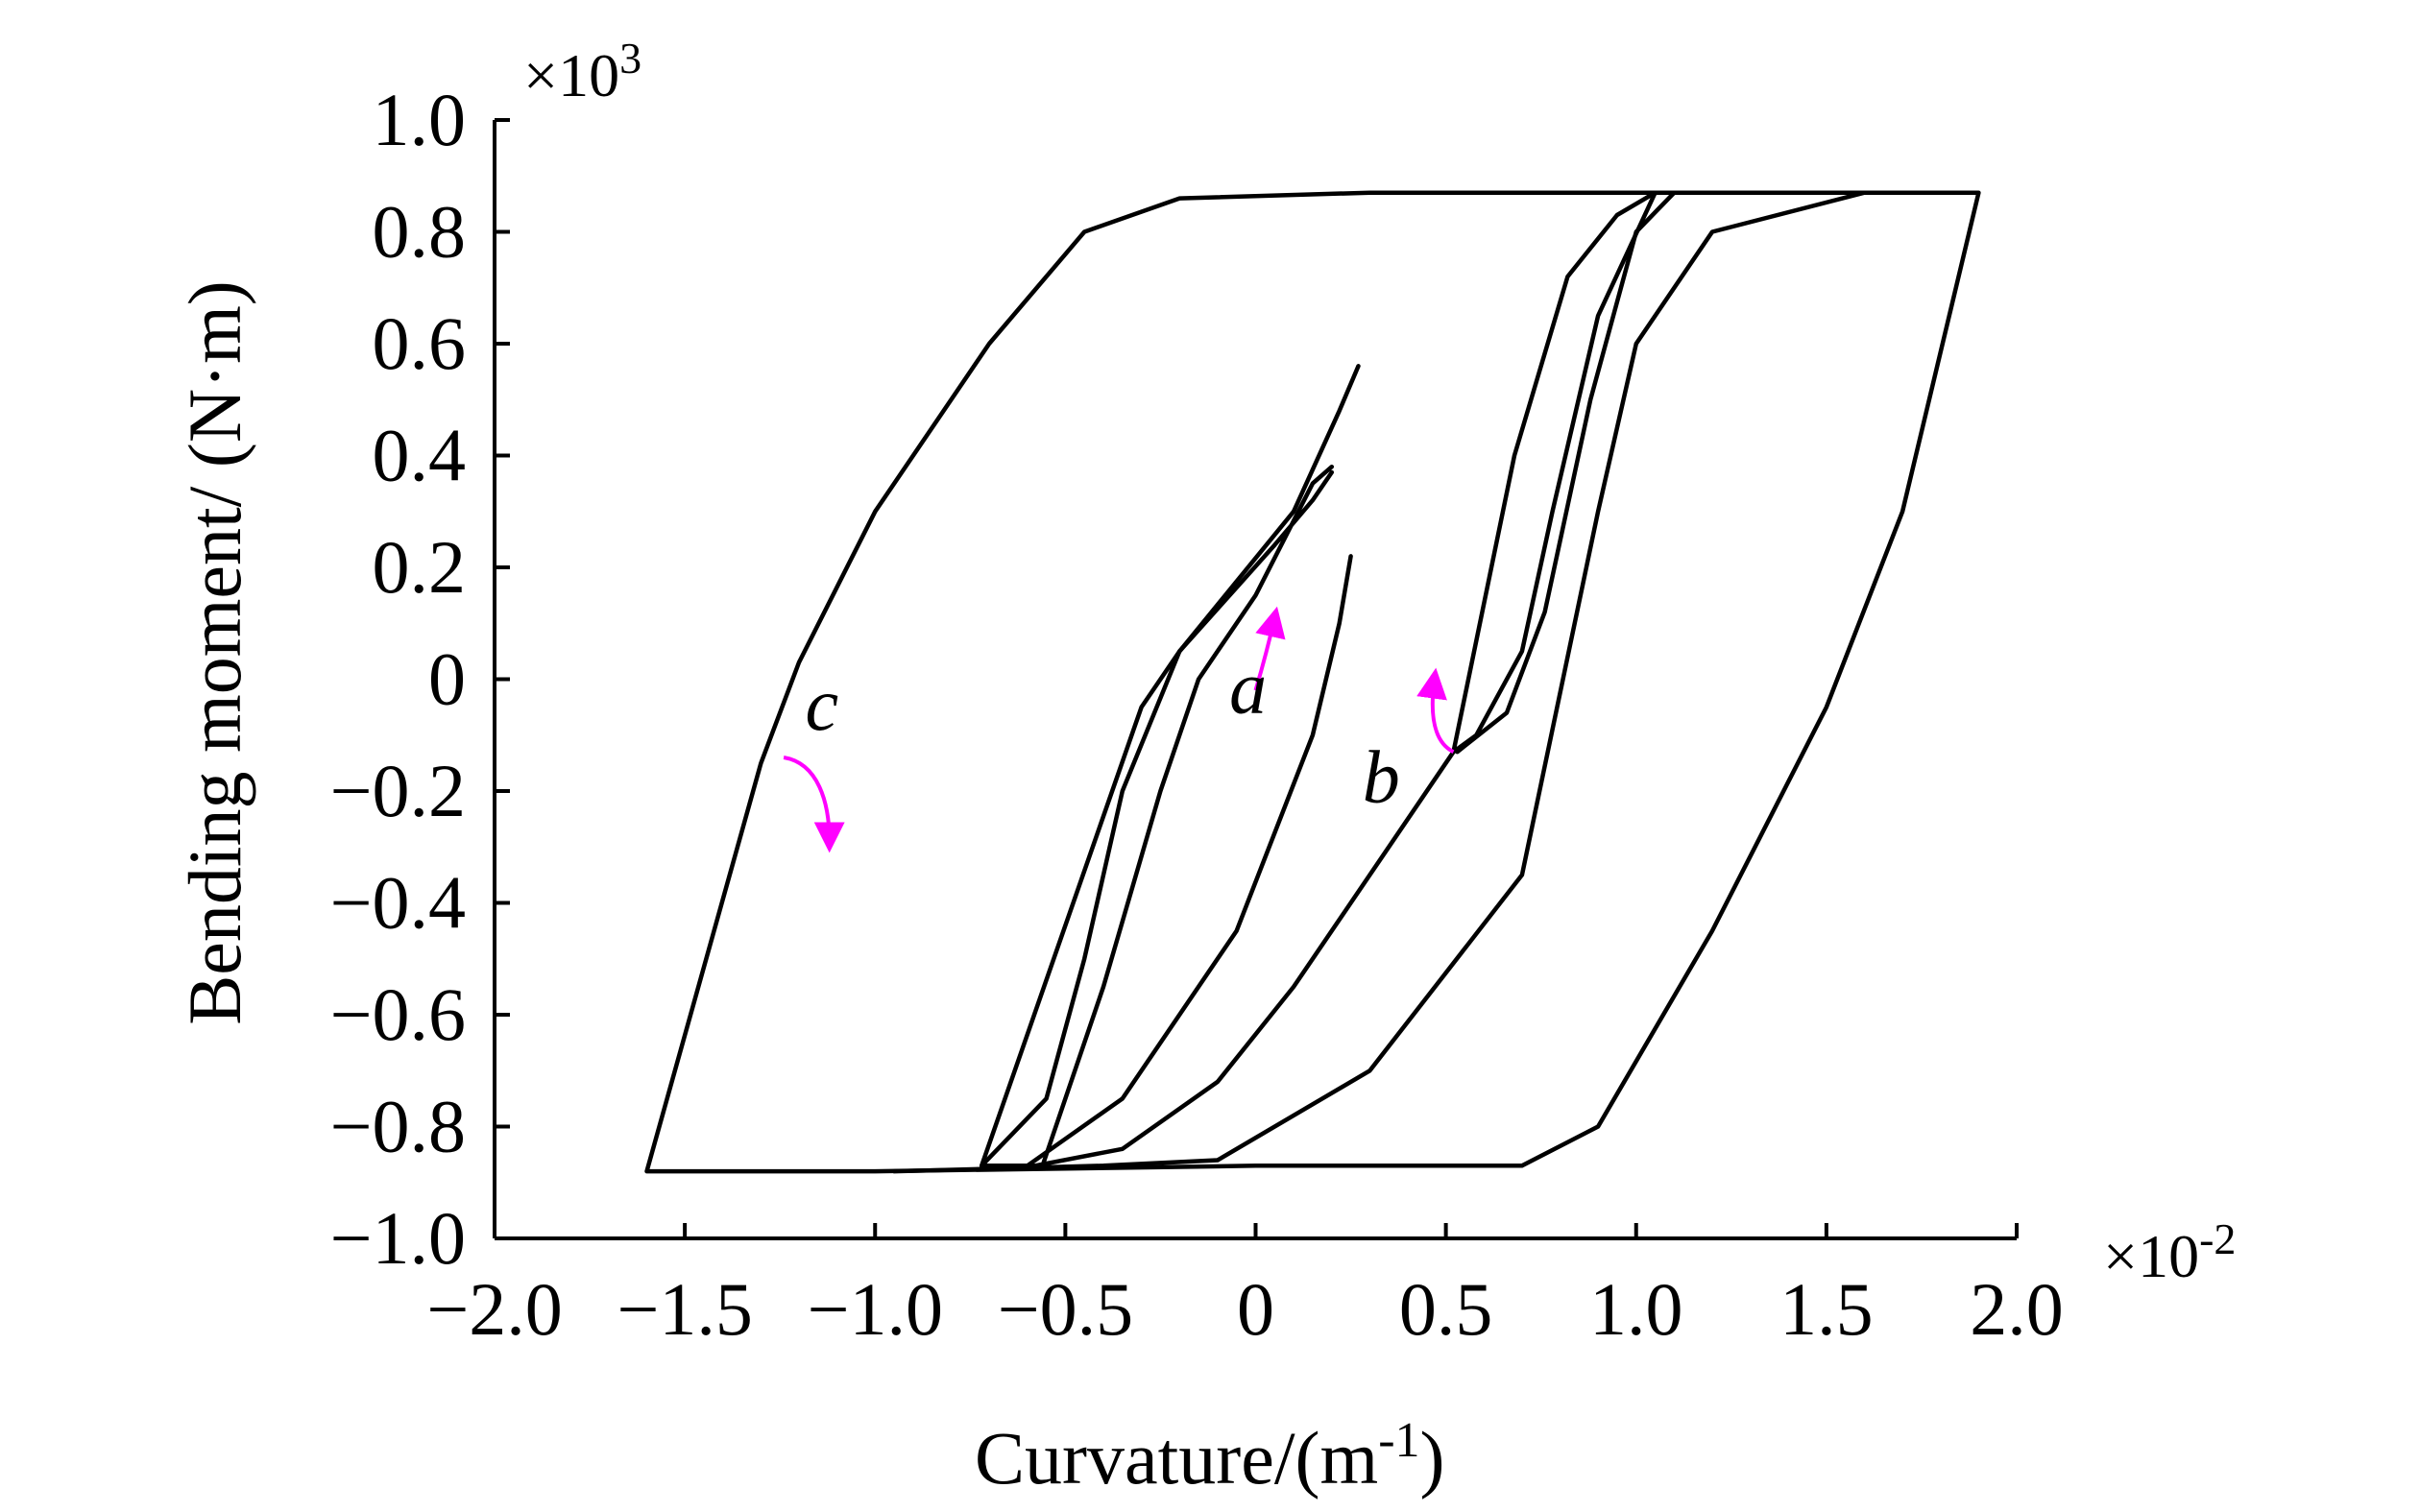 The height and width of the screenshot is (1512, 2420). I want to click on y-tick-label: −0.4, so click(399, 903).